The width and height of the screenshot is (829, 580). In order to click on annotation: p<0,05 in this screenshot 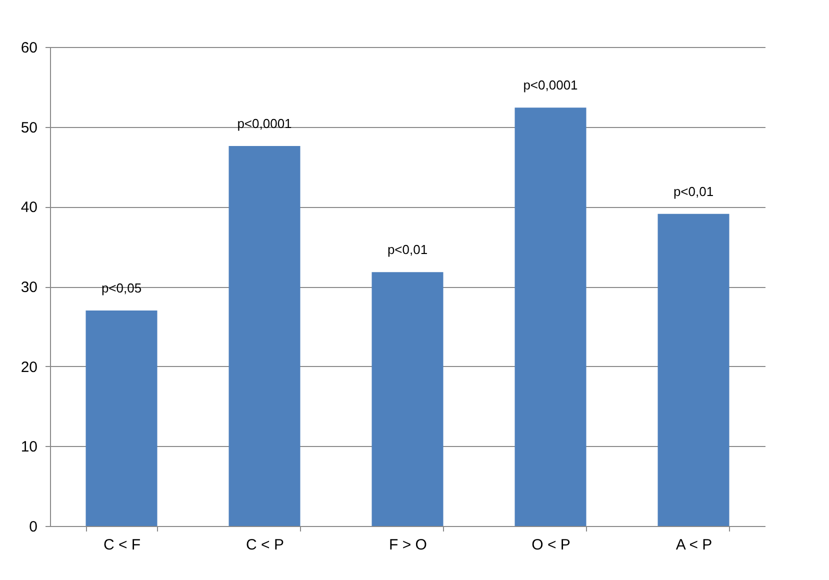, I will do `click(121, 288)`.